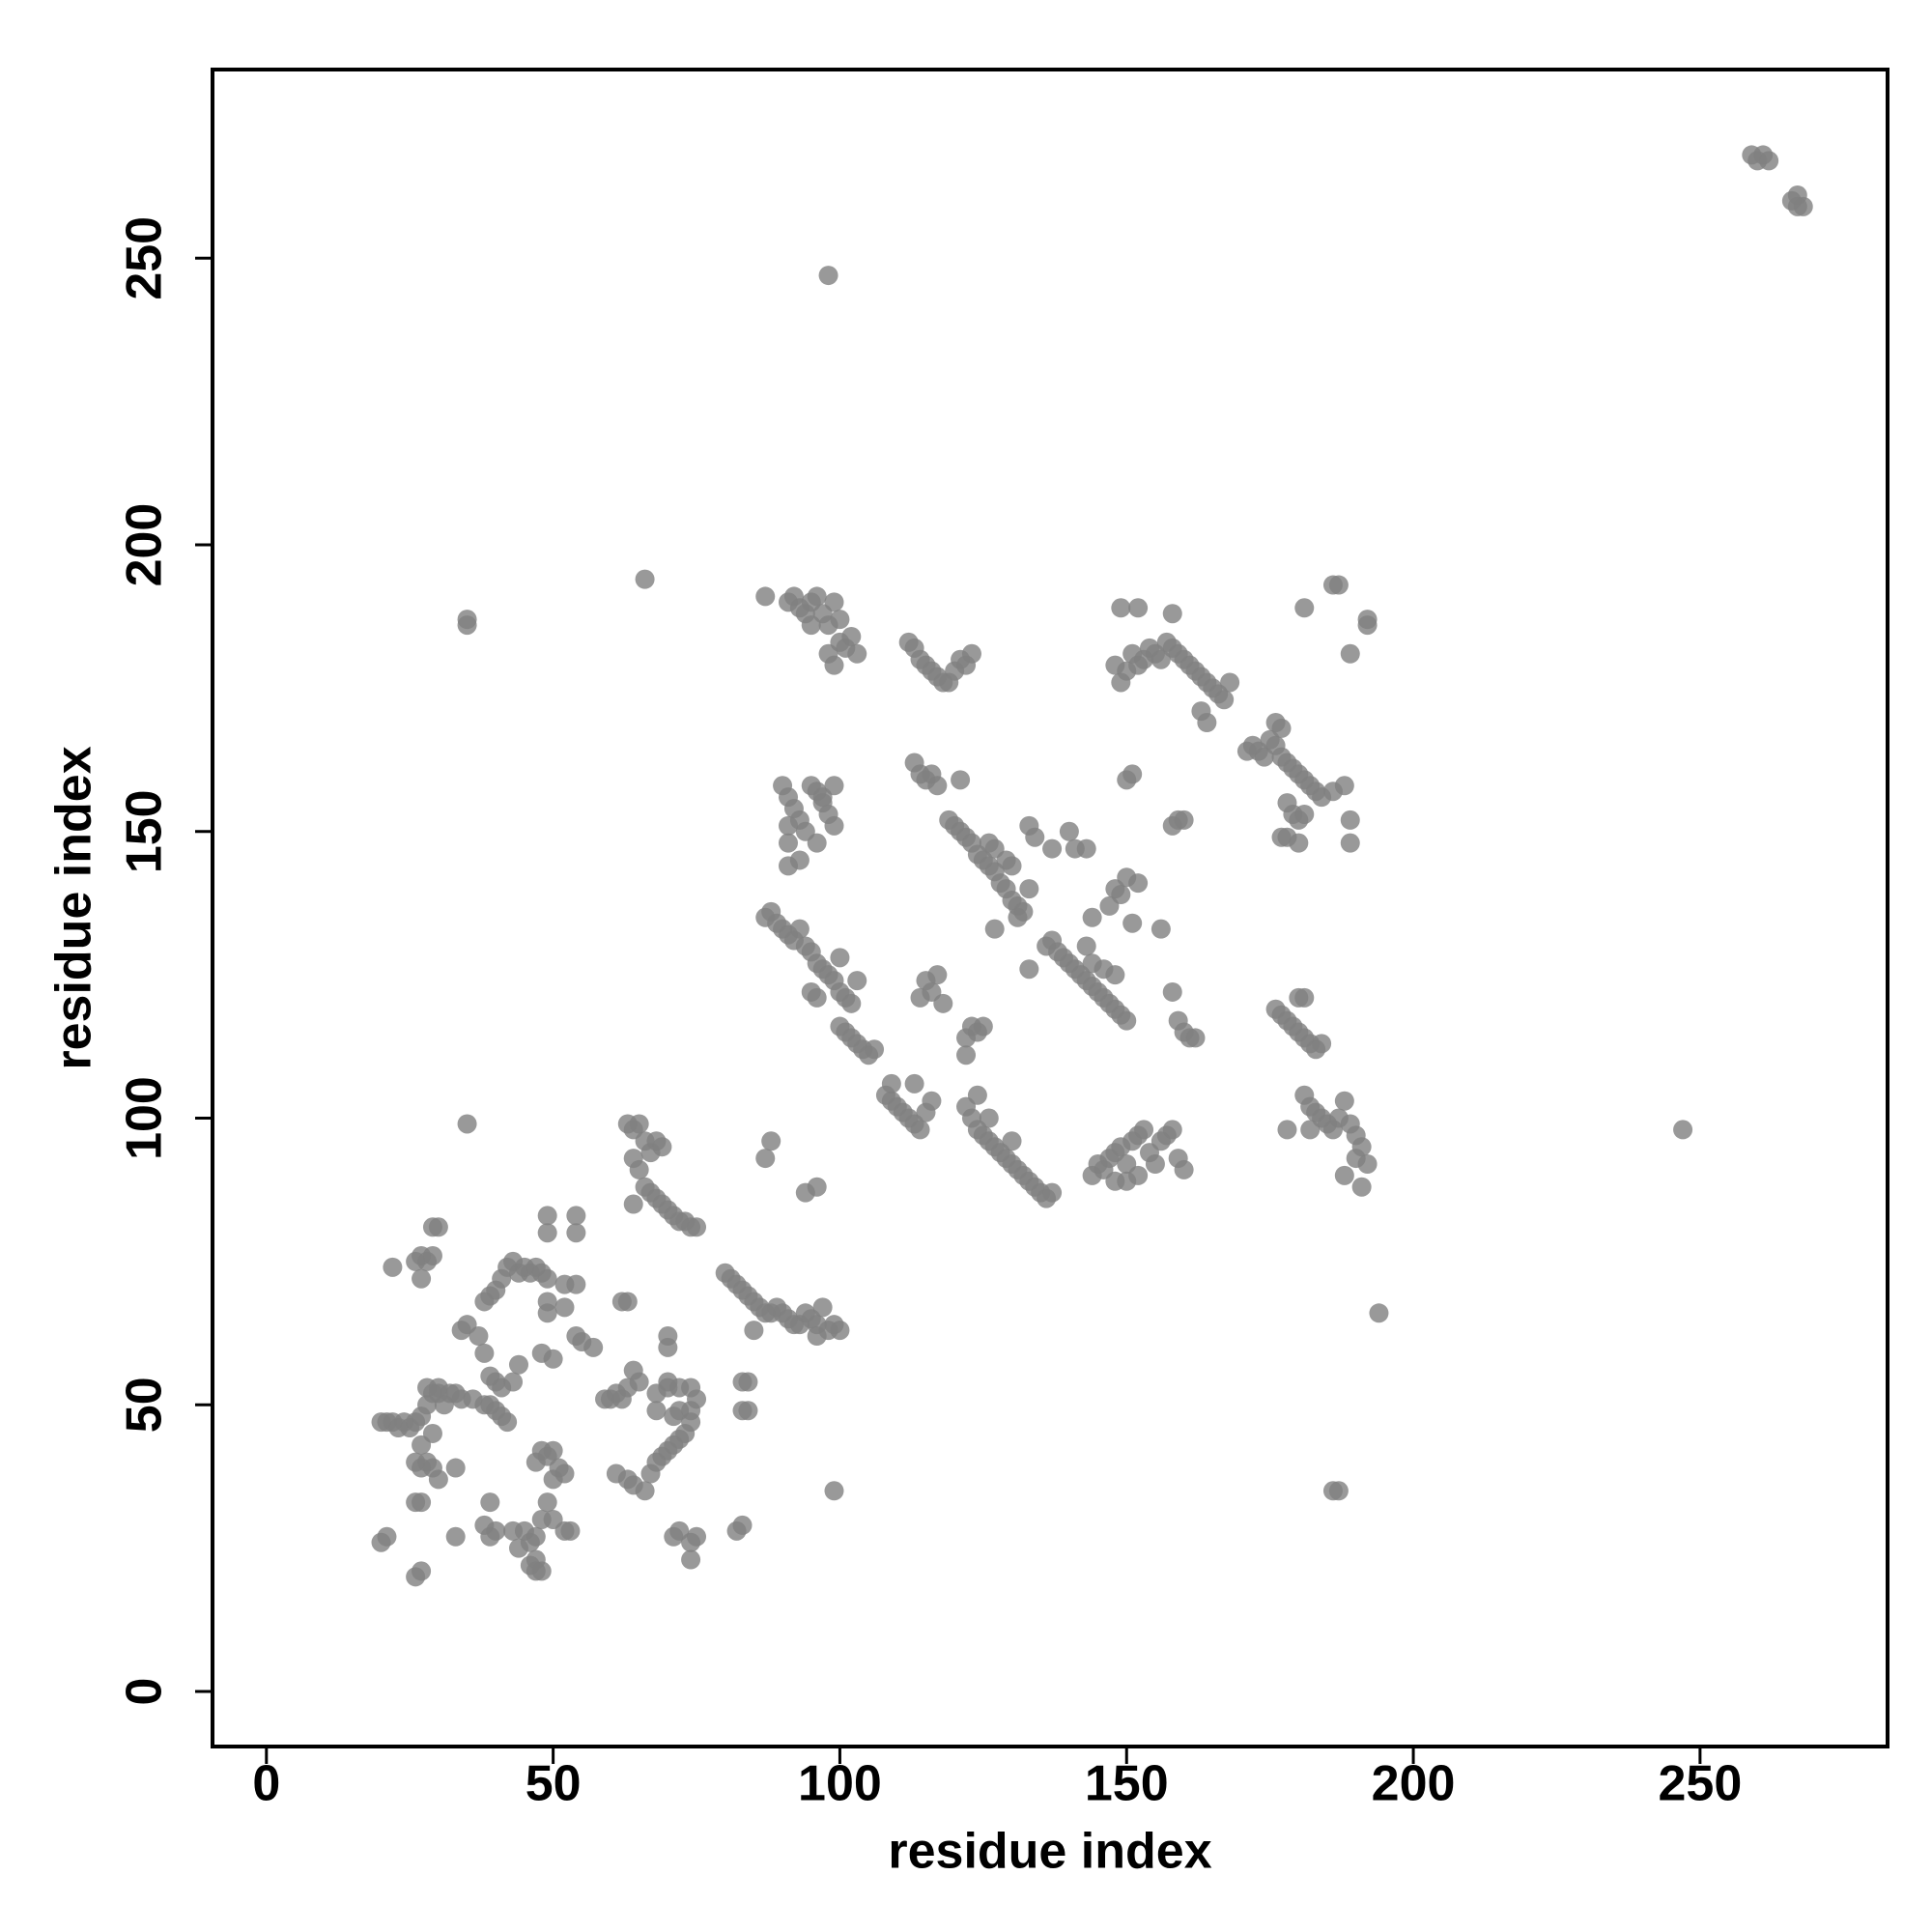 This screenshot has height=1932, width=1932. I want to click on y-tick-label: 100, so click(145, 1118).